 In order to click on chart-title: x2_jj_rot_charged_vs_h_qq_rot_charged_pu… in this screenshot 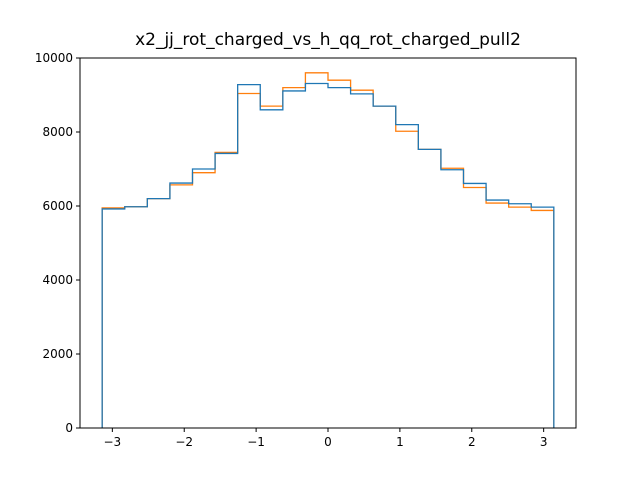, I will do `click(328, 40)`.